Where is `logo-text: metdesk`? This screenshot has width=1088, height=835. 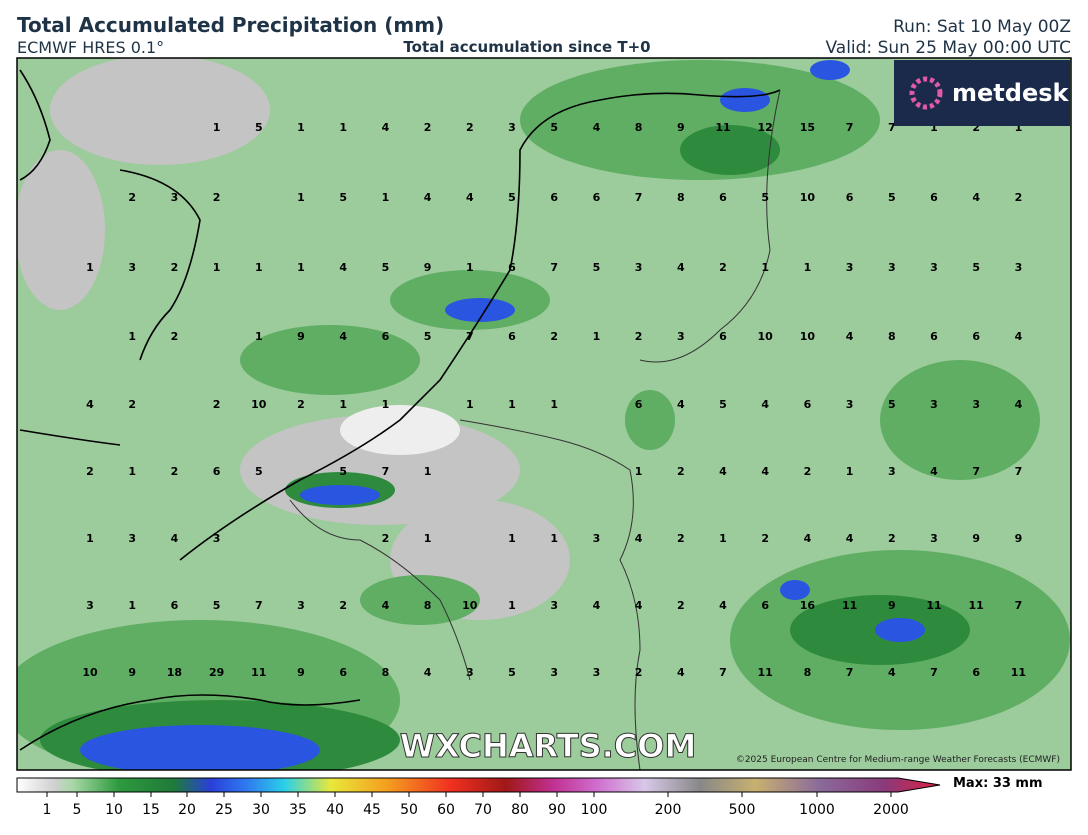 logo-text: metdesk is located at coordinates (1011, 93).